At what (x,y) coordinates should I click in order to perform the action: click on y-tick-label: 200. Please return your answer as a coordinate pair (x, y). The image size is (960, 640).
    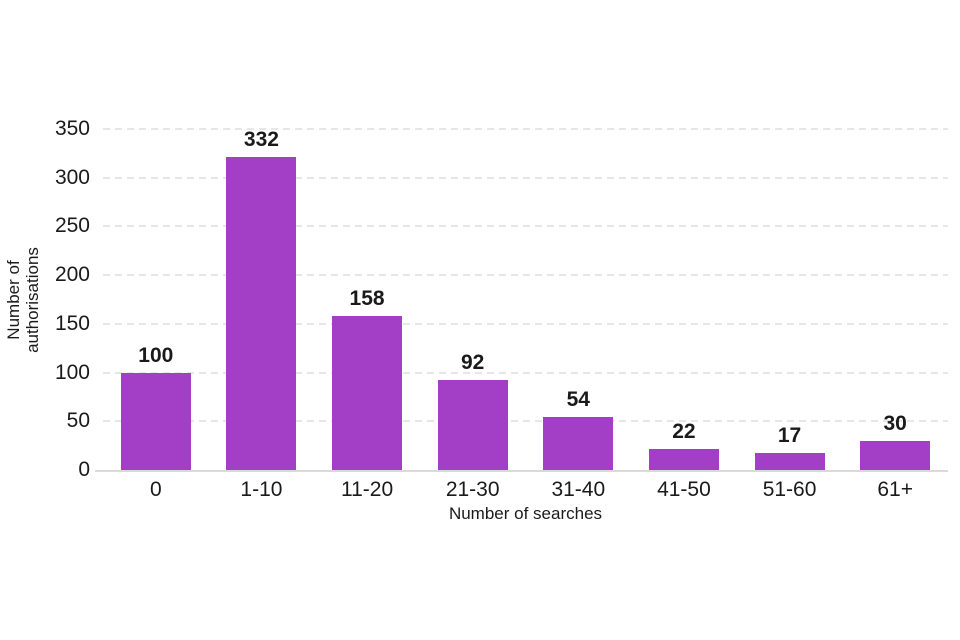
    Looking at the image, I should click on (72, 275).